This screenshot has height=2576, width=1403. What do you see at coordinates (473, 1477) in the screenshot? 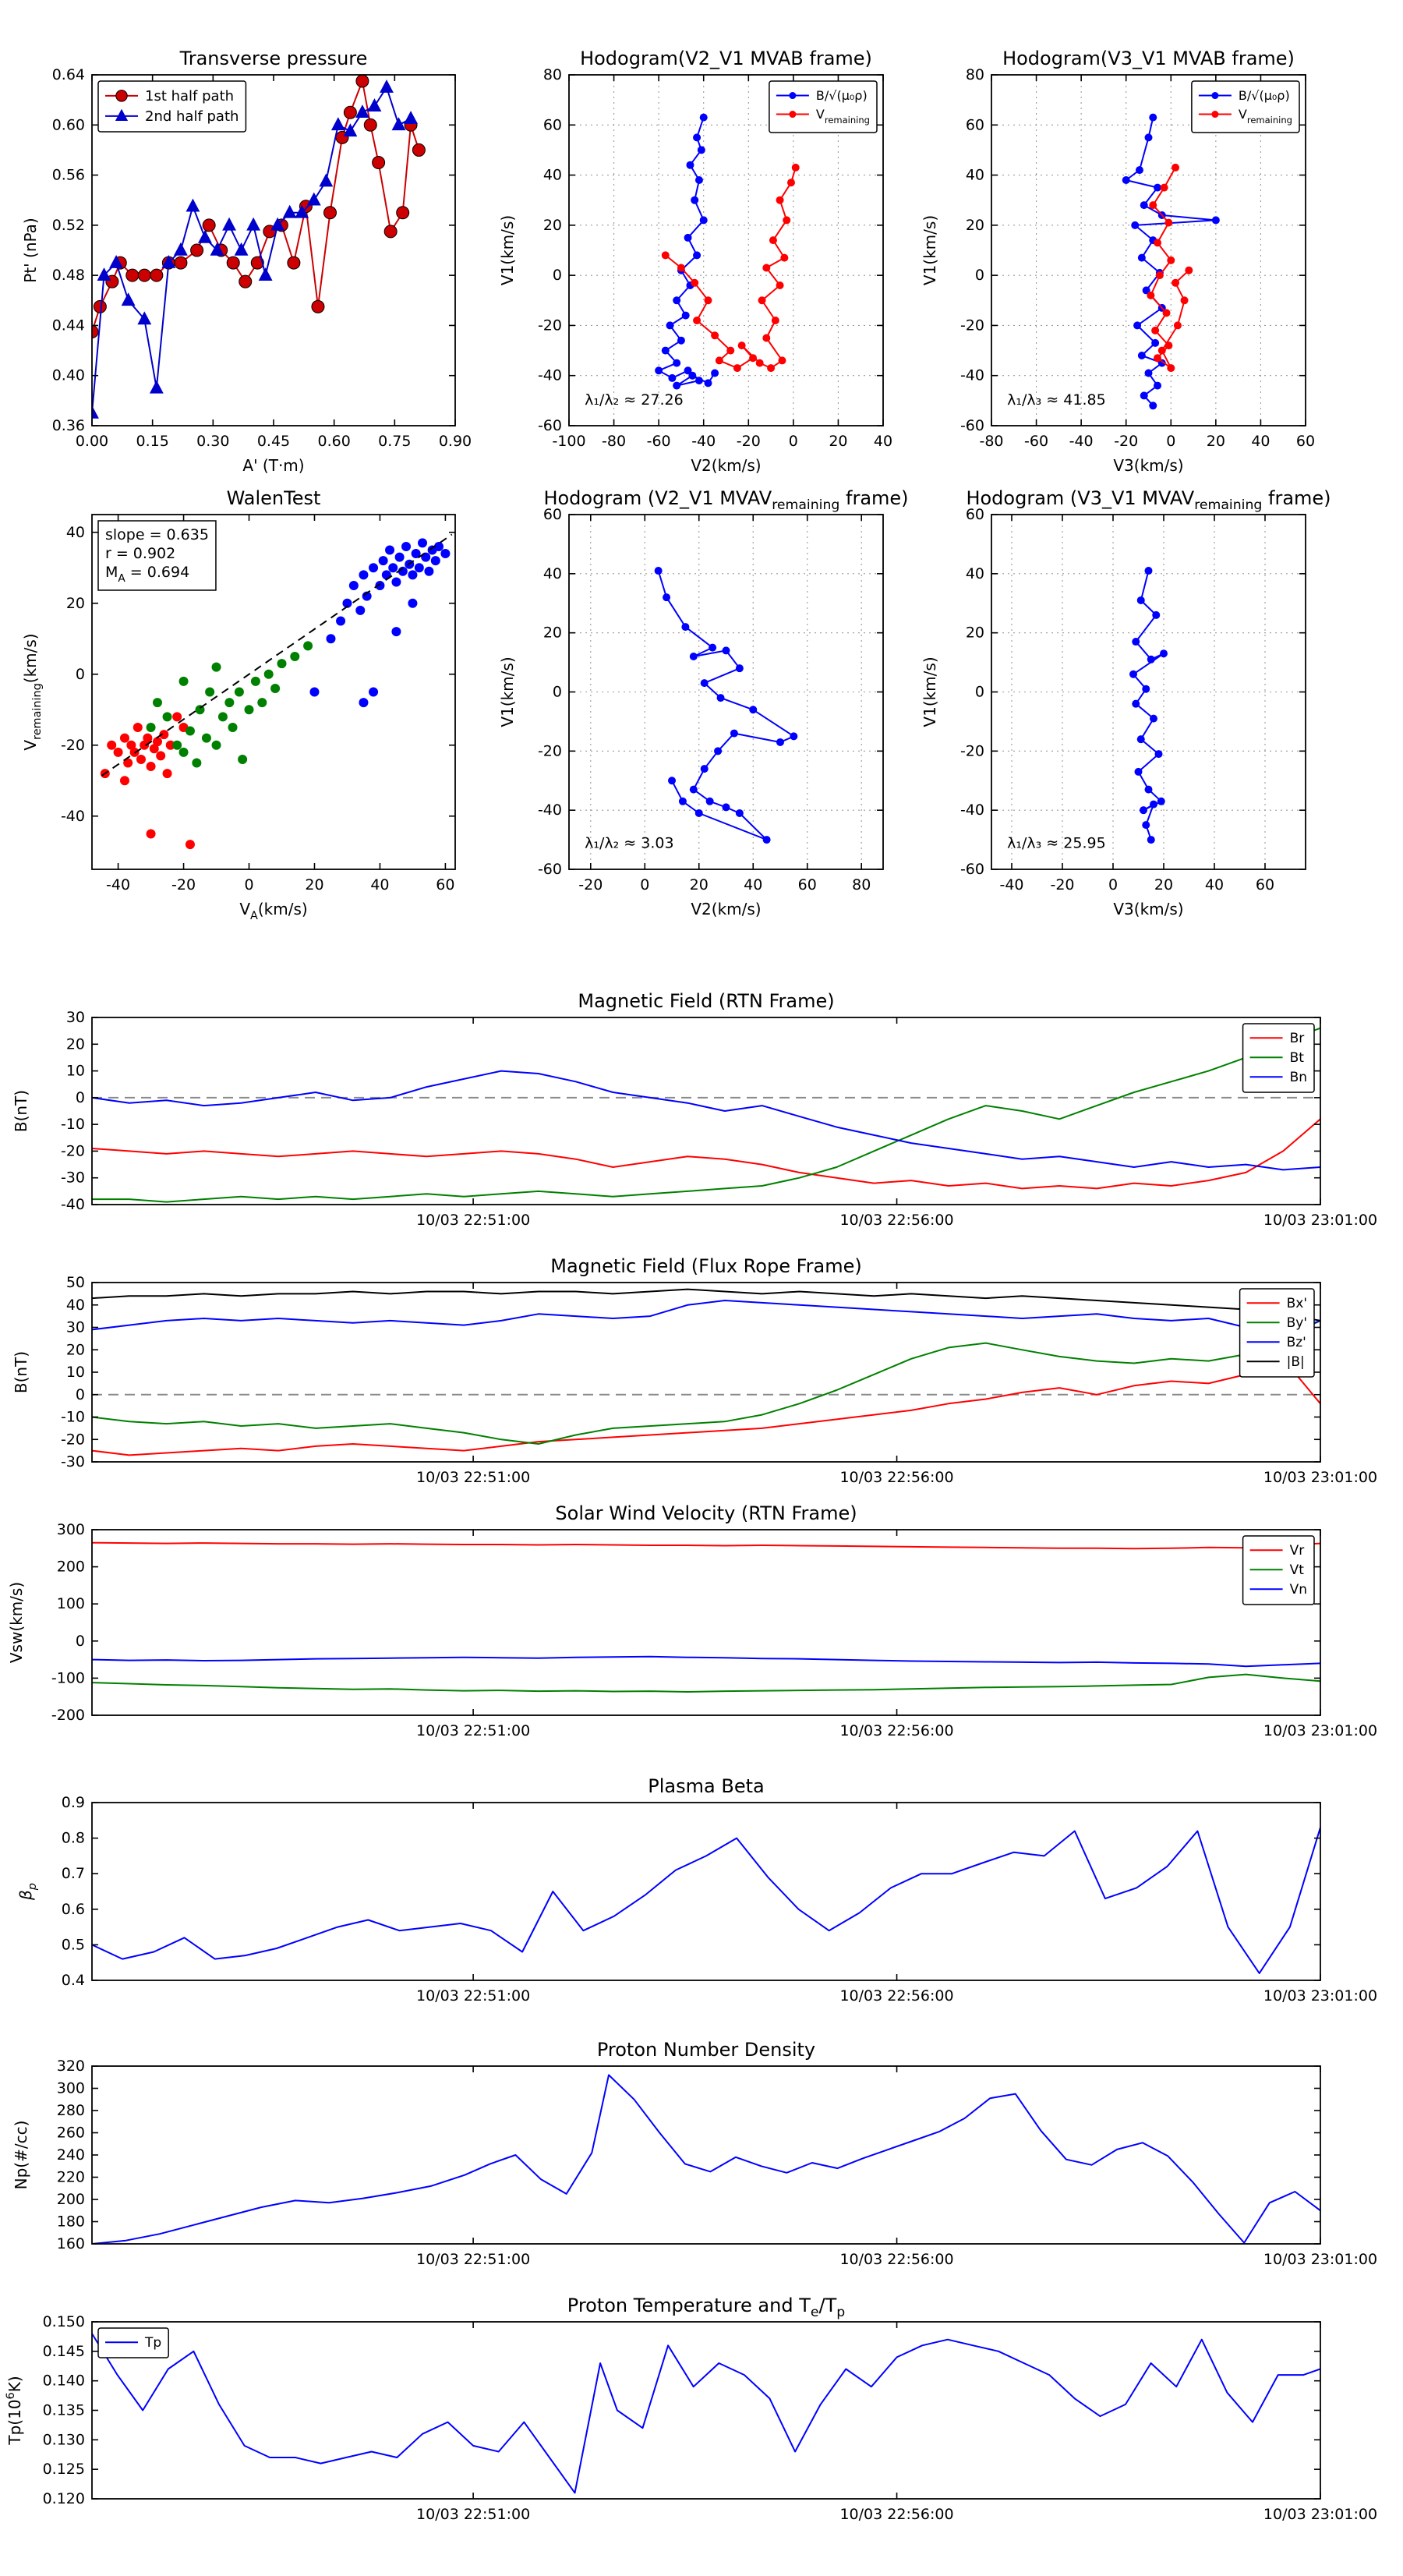
I see `mag-field-flux-rope-xtick-label: 10/03 22:51:00` at bounding box center [473, 1477].